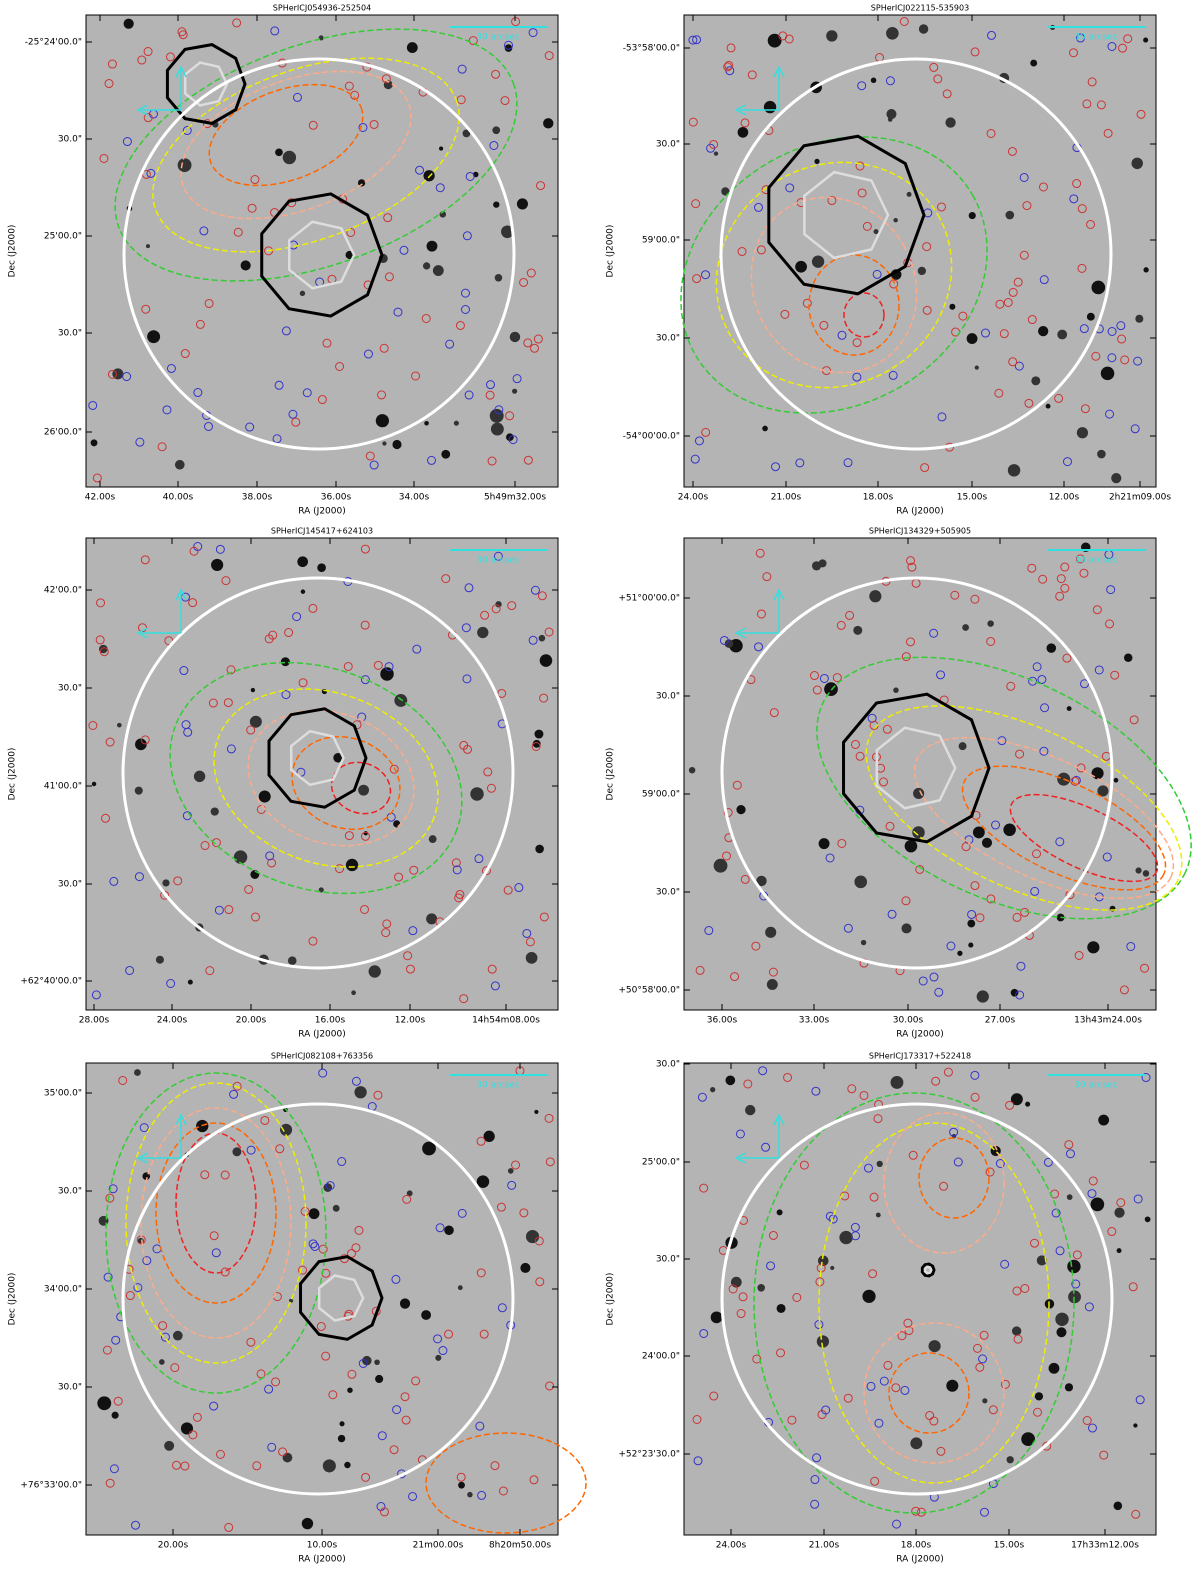  What do you see at coordinates (178, 498) in the screenshot?
I see `x-tick-label: 40.00s` at bounding box center [178, 498].